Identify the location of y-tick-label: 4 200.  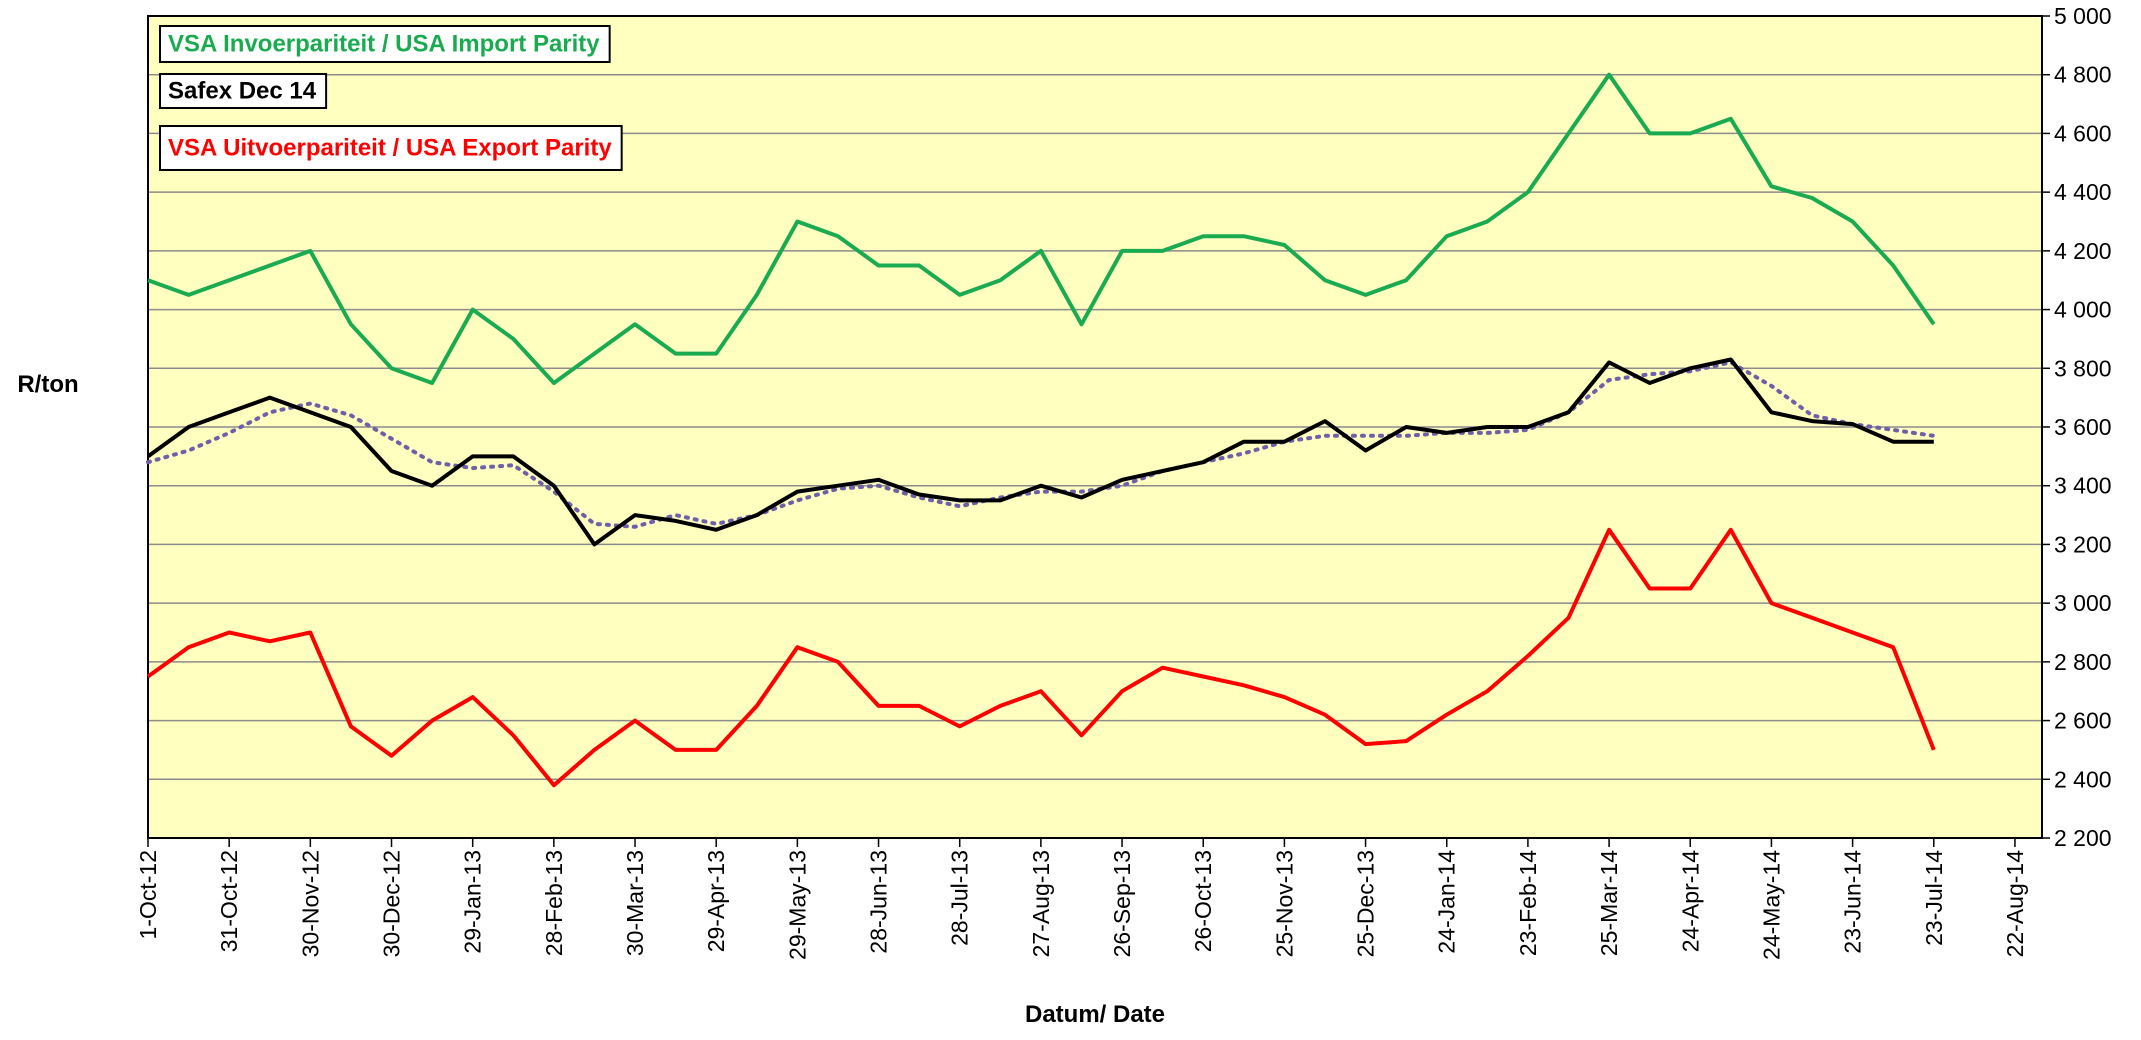
(2083, 251).